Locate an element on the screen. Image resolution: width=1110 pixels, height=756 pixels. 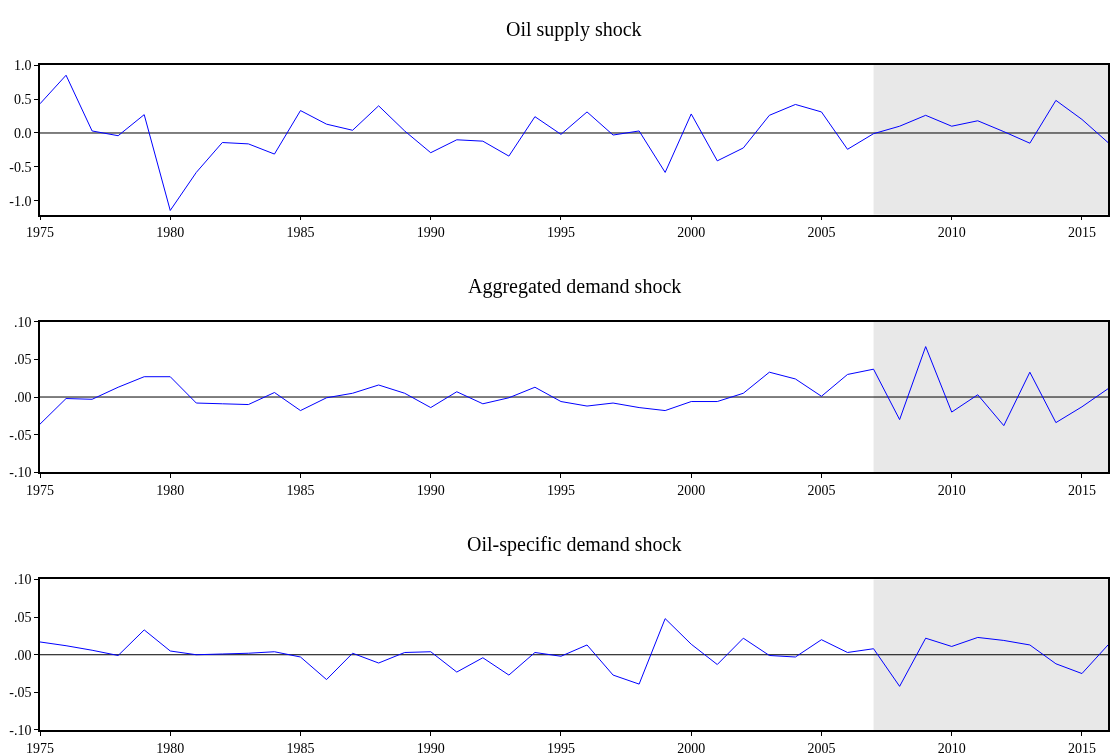
y-tick-label: 1.0 is located at coordinates (22, 65).